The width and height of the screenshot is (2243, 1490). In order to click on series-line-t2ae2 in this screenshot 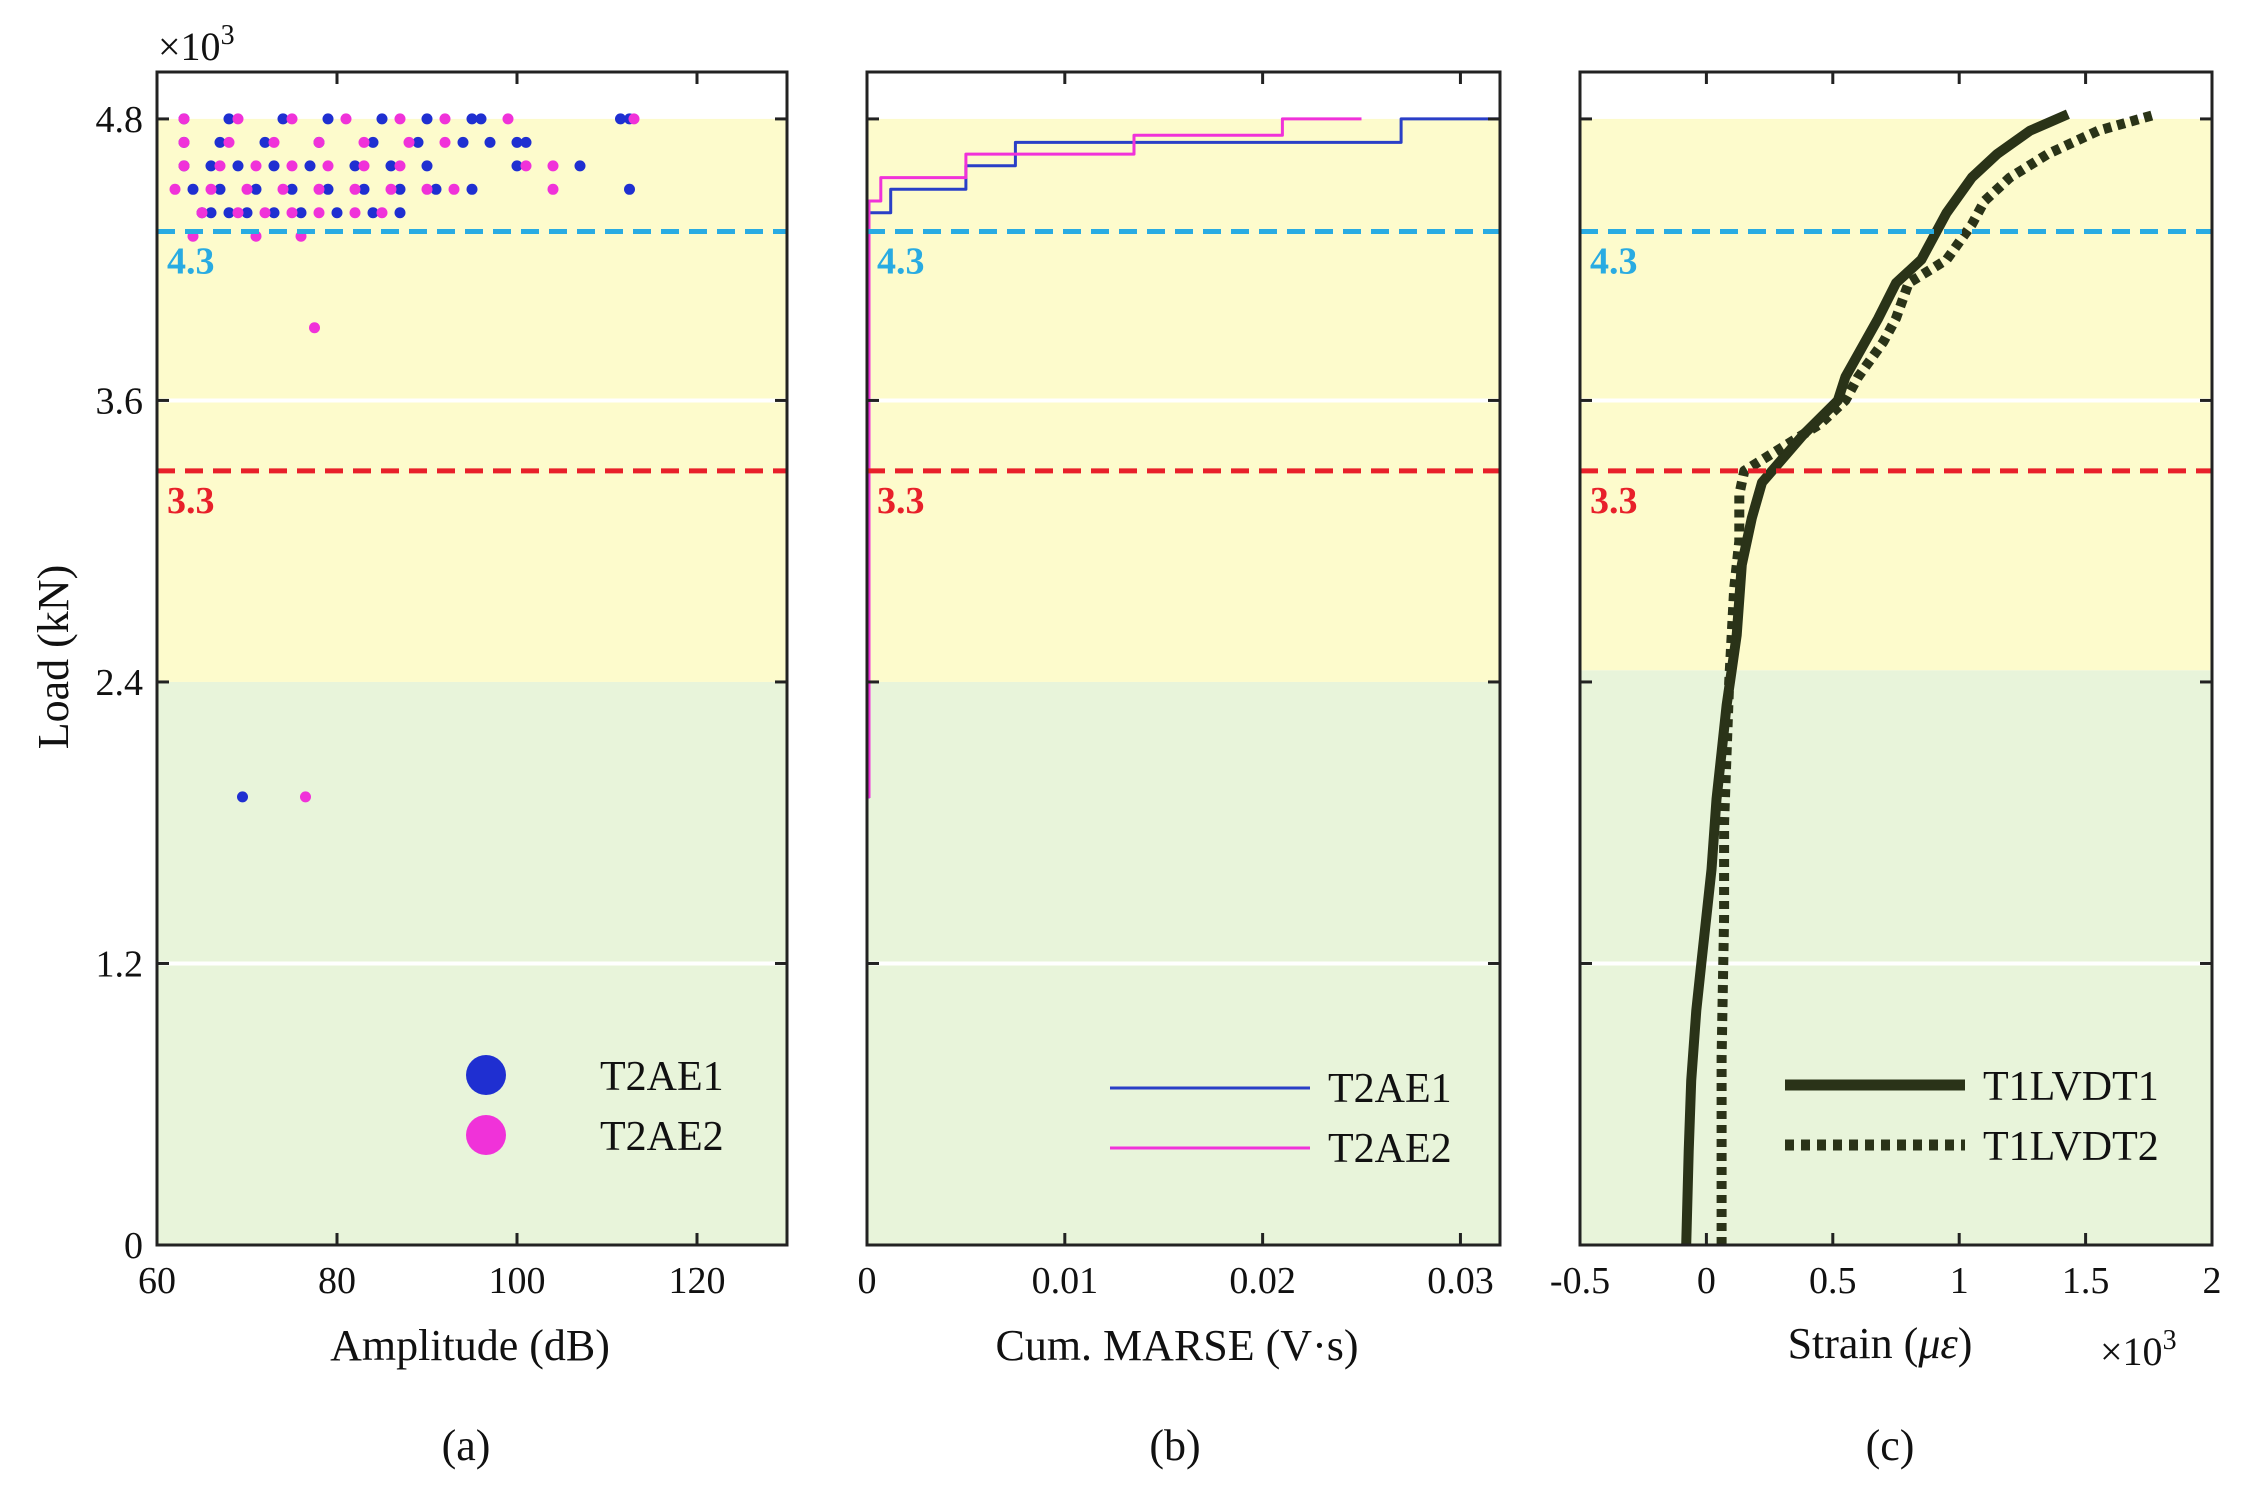, I will do `click(1114, 458)`.